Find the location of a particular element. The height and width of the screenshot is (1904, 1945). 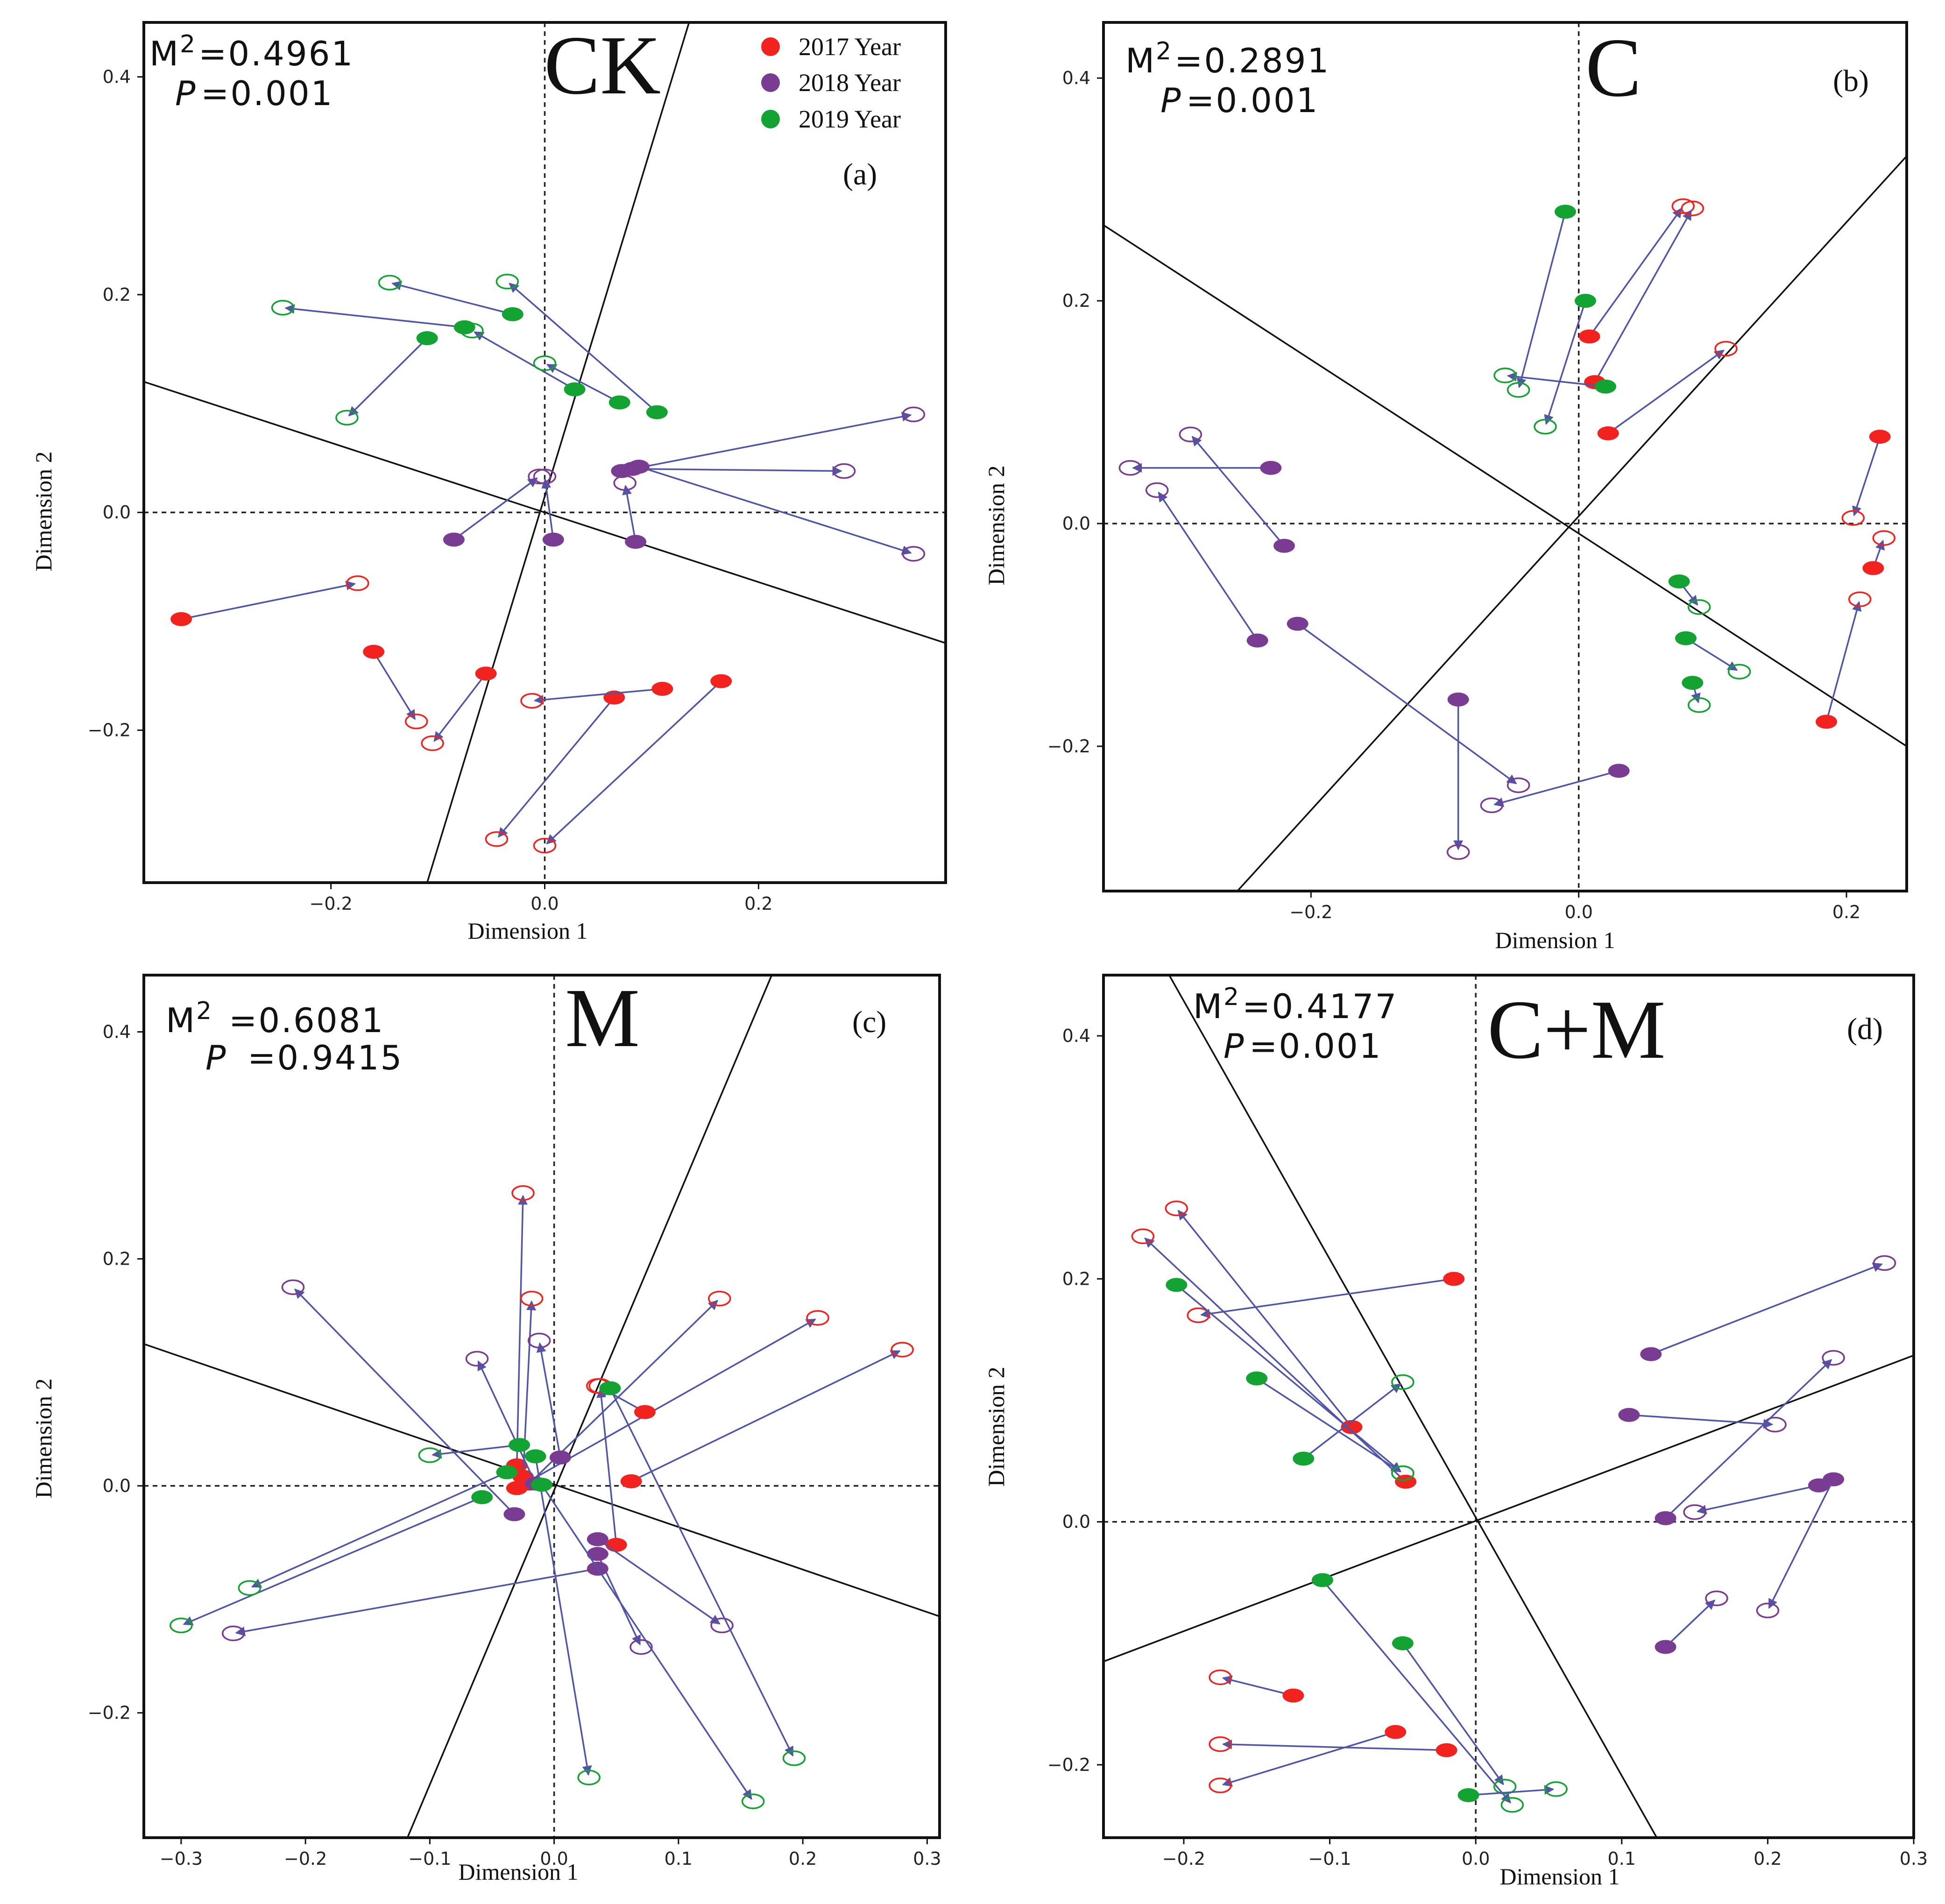

p-value: =0.9415 is located at coordinates (325, 1058).